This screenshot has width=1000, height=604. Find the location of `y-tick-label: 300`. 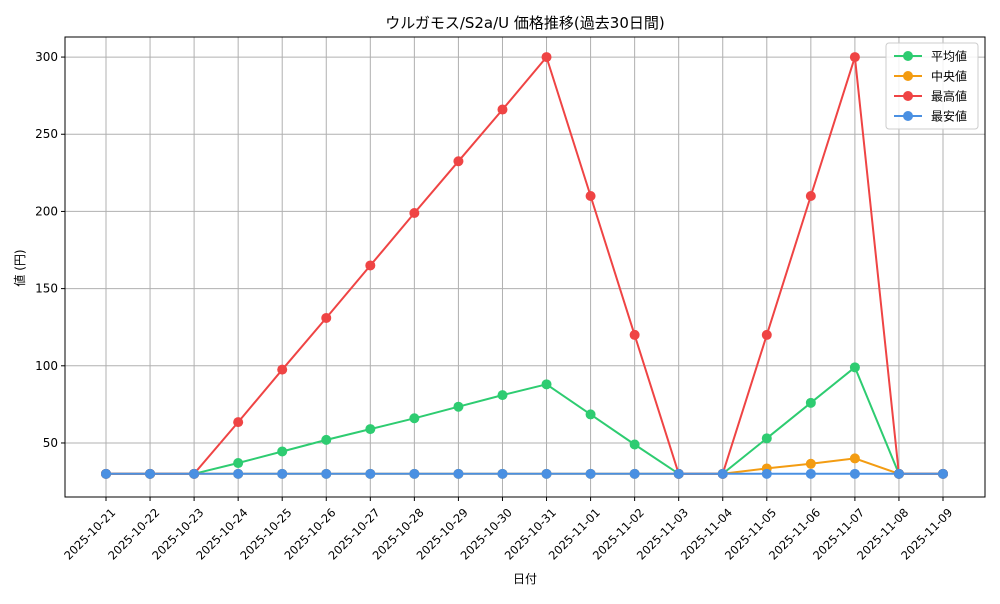

y-tick-label: 300 is located at coordinates (46, 57).